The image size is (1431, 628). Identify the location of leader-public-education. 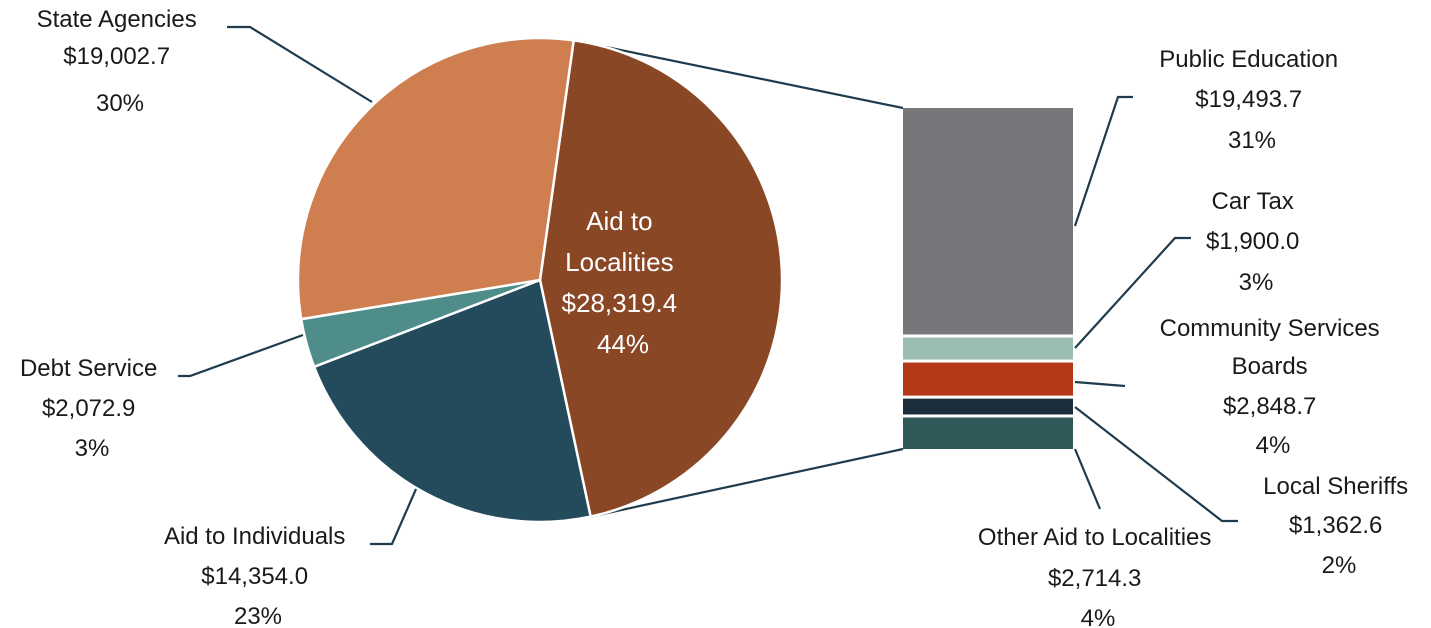
(1103, 161).